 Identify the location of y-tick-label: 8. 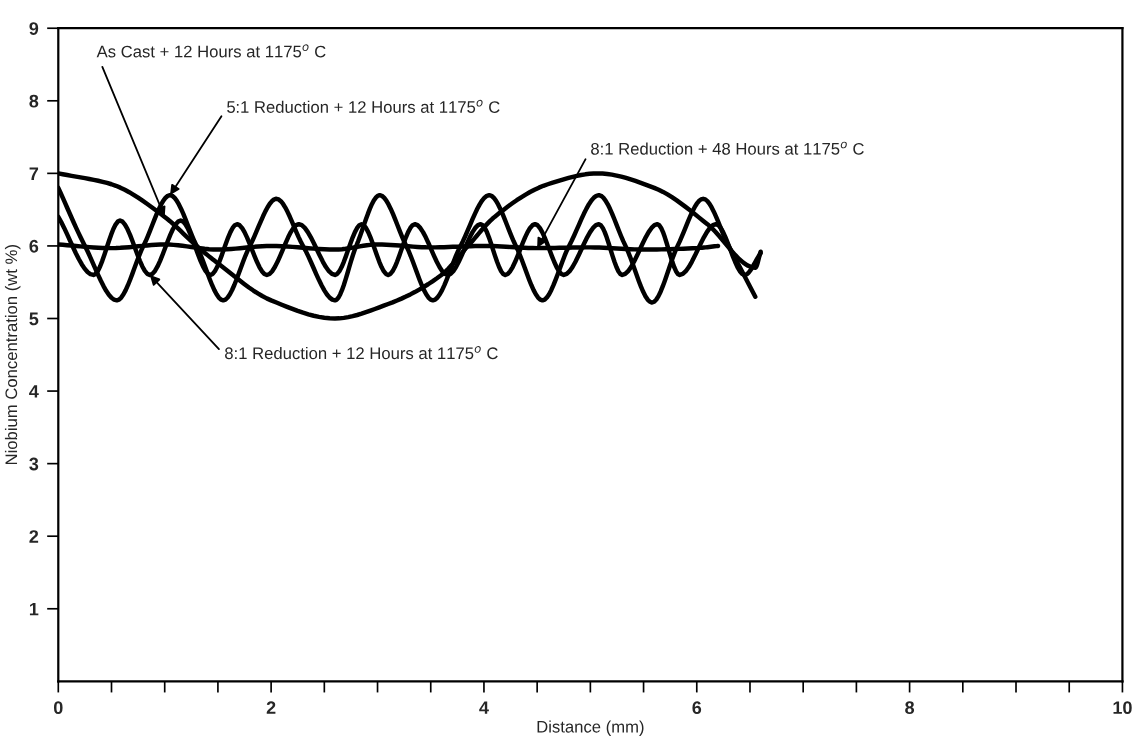
(34, 101).